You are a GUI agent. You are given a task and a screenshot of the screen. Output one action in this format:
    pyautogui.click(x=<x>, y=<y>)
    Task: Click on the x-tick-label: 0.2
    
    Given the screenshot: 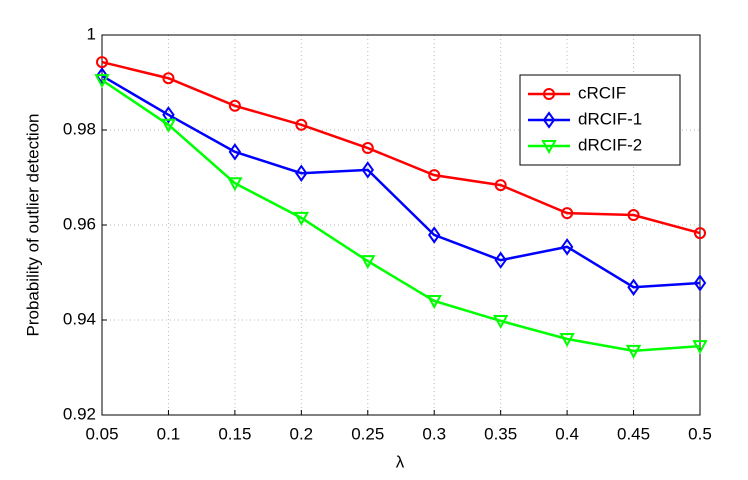 What is the action you would take?
    pyautogui.click(x=302, y=433)
    